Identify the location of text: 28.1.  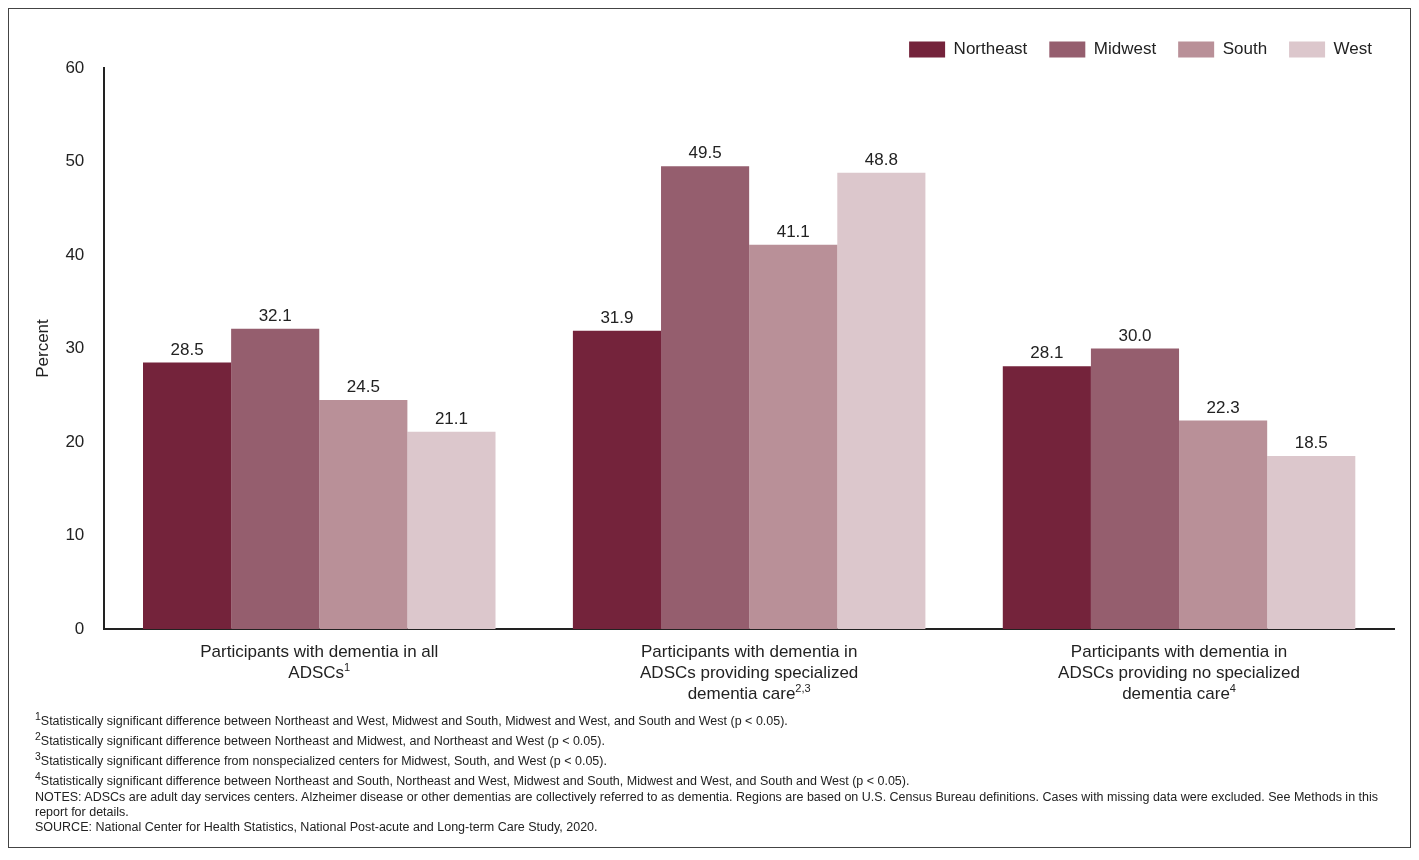
(1047, 353).